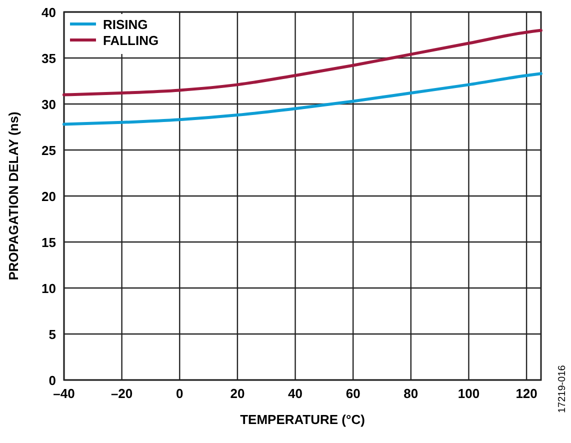 This screenshot has height=443, width=571. Describe the element at coordinates (49, 196) in the screenshot. I see `y-tick-label: 20` at that location.